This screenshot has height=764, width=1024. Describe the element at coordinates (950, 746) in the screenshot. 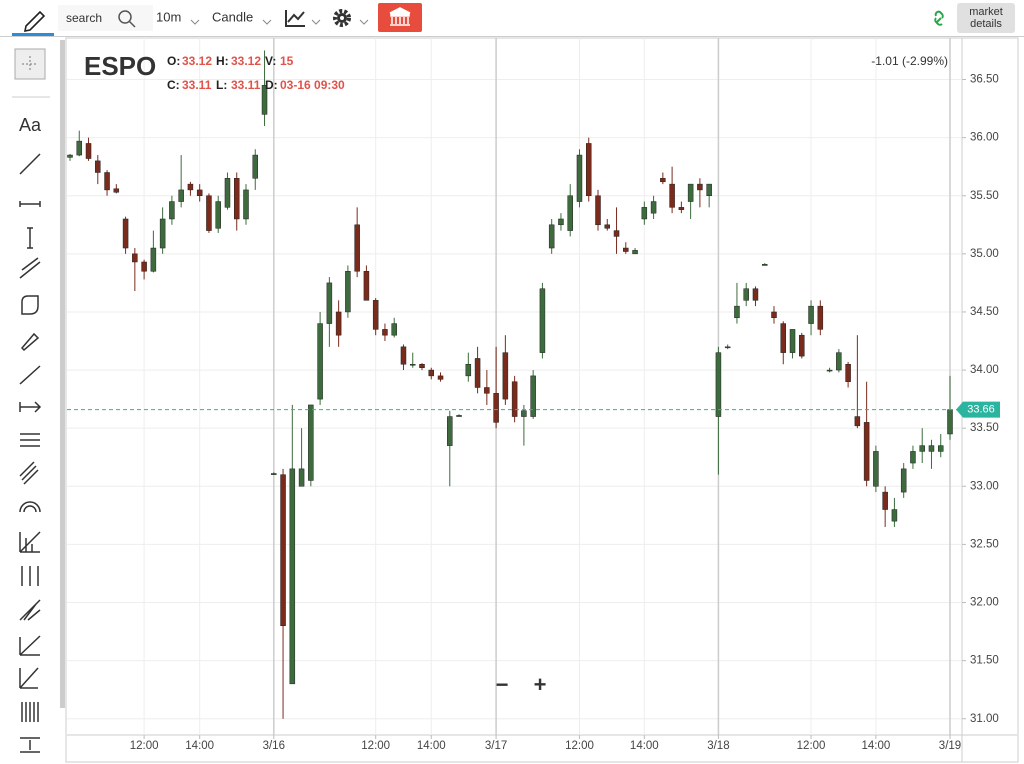

I see `x-tick-label: 3/19` at that location.